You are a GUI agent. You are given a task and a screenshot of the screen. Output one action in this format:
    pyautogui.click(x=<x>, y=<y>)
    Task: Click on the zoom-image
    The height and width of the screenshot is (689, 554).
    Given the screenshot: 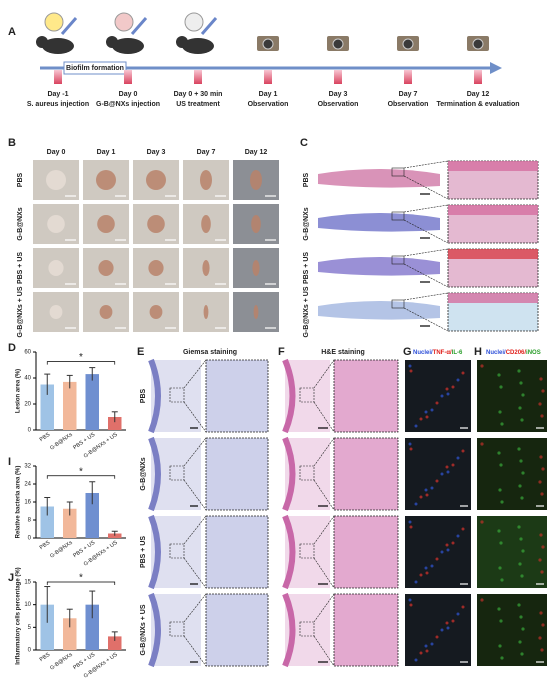 What is the action you would take?
    pyautogui.click(x=237, y=552)
    